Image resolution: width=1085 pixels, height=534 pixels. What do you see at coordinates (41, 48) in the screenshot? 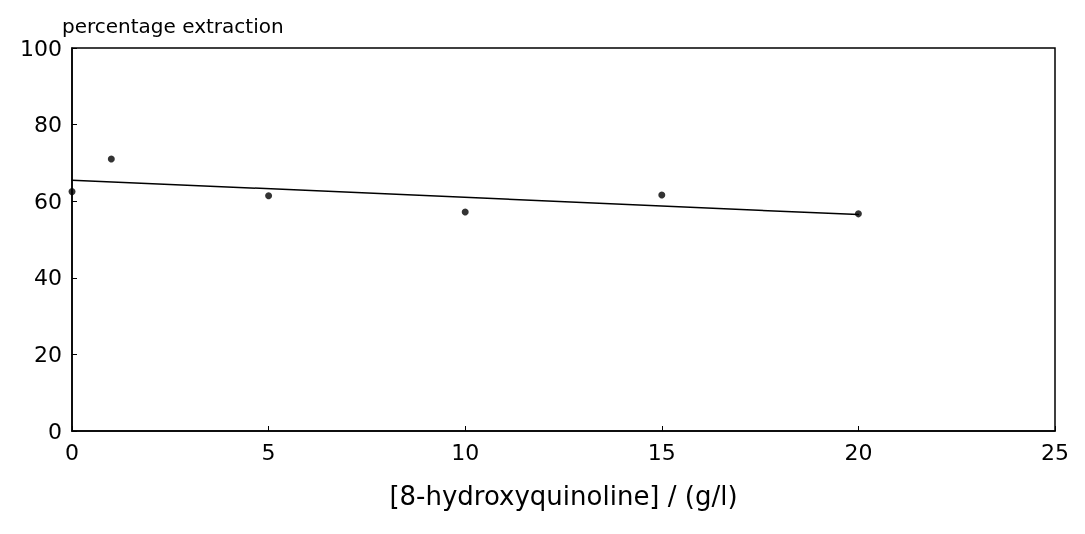
I see `y-tick-label: 100` at bounding box center [41, 48].